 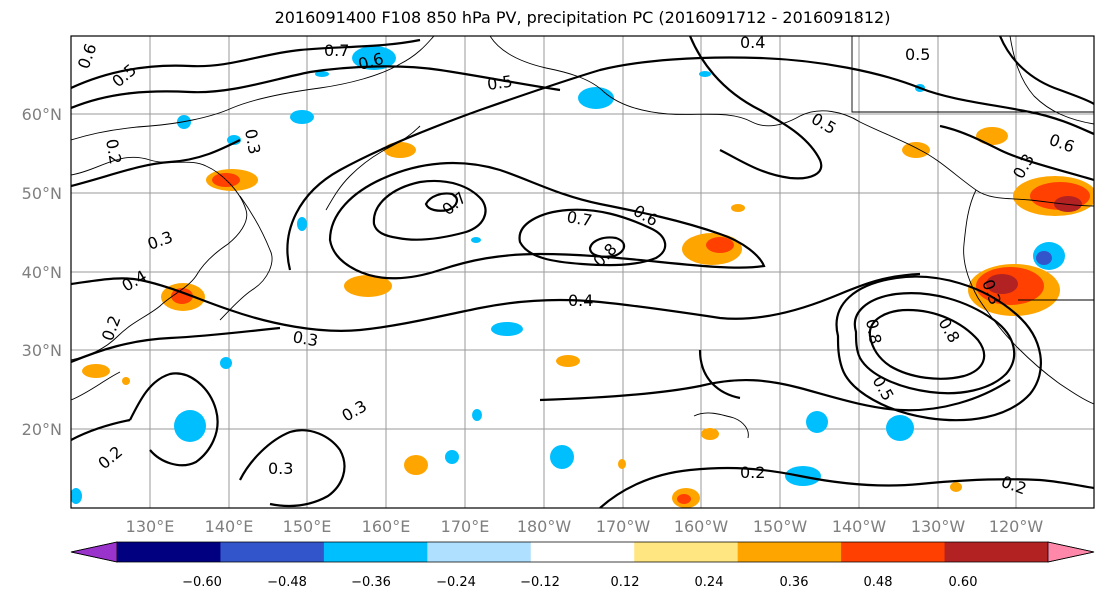 I want to click on colorbar-tick-label: 0.12, so click(x=625, y=582).